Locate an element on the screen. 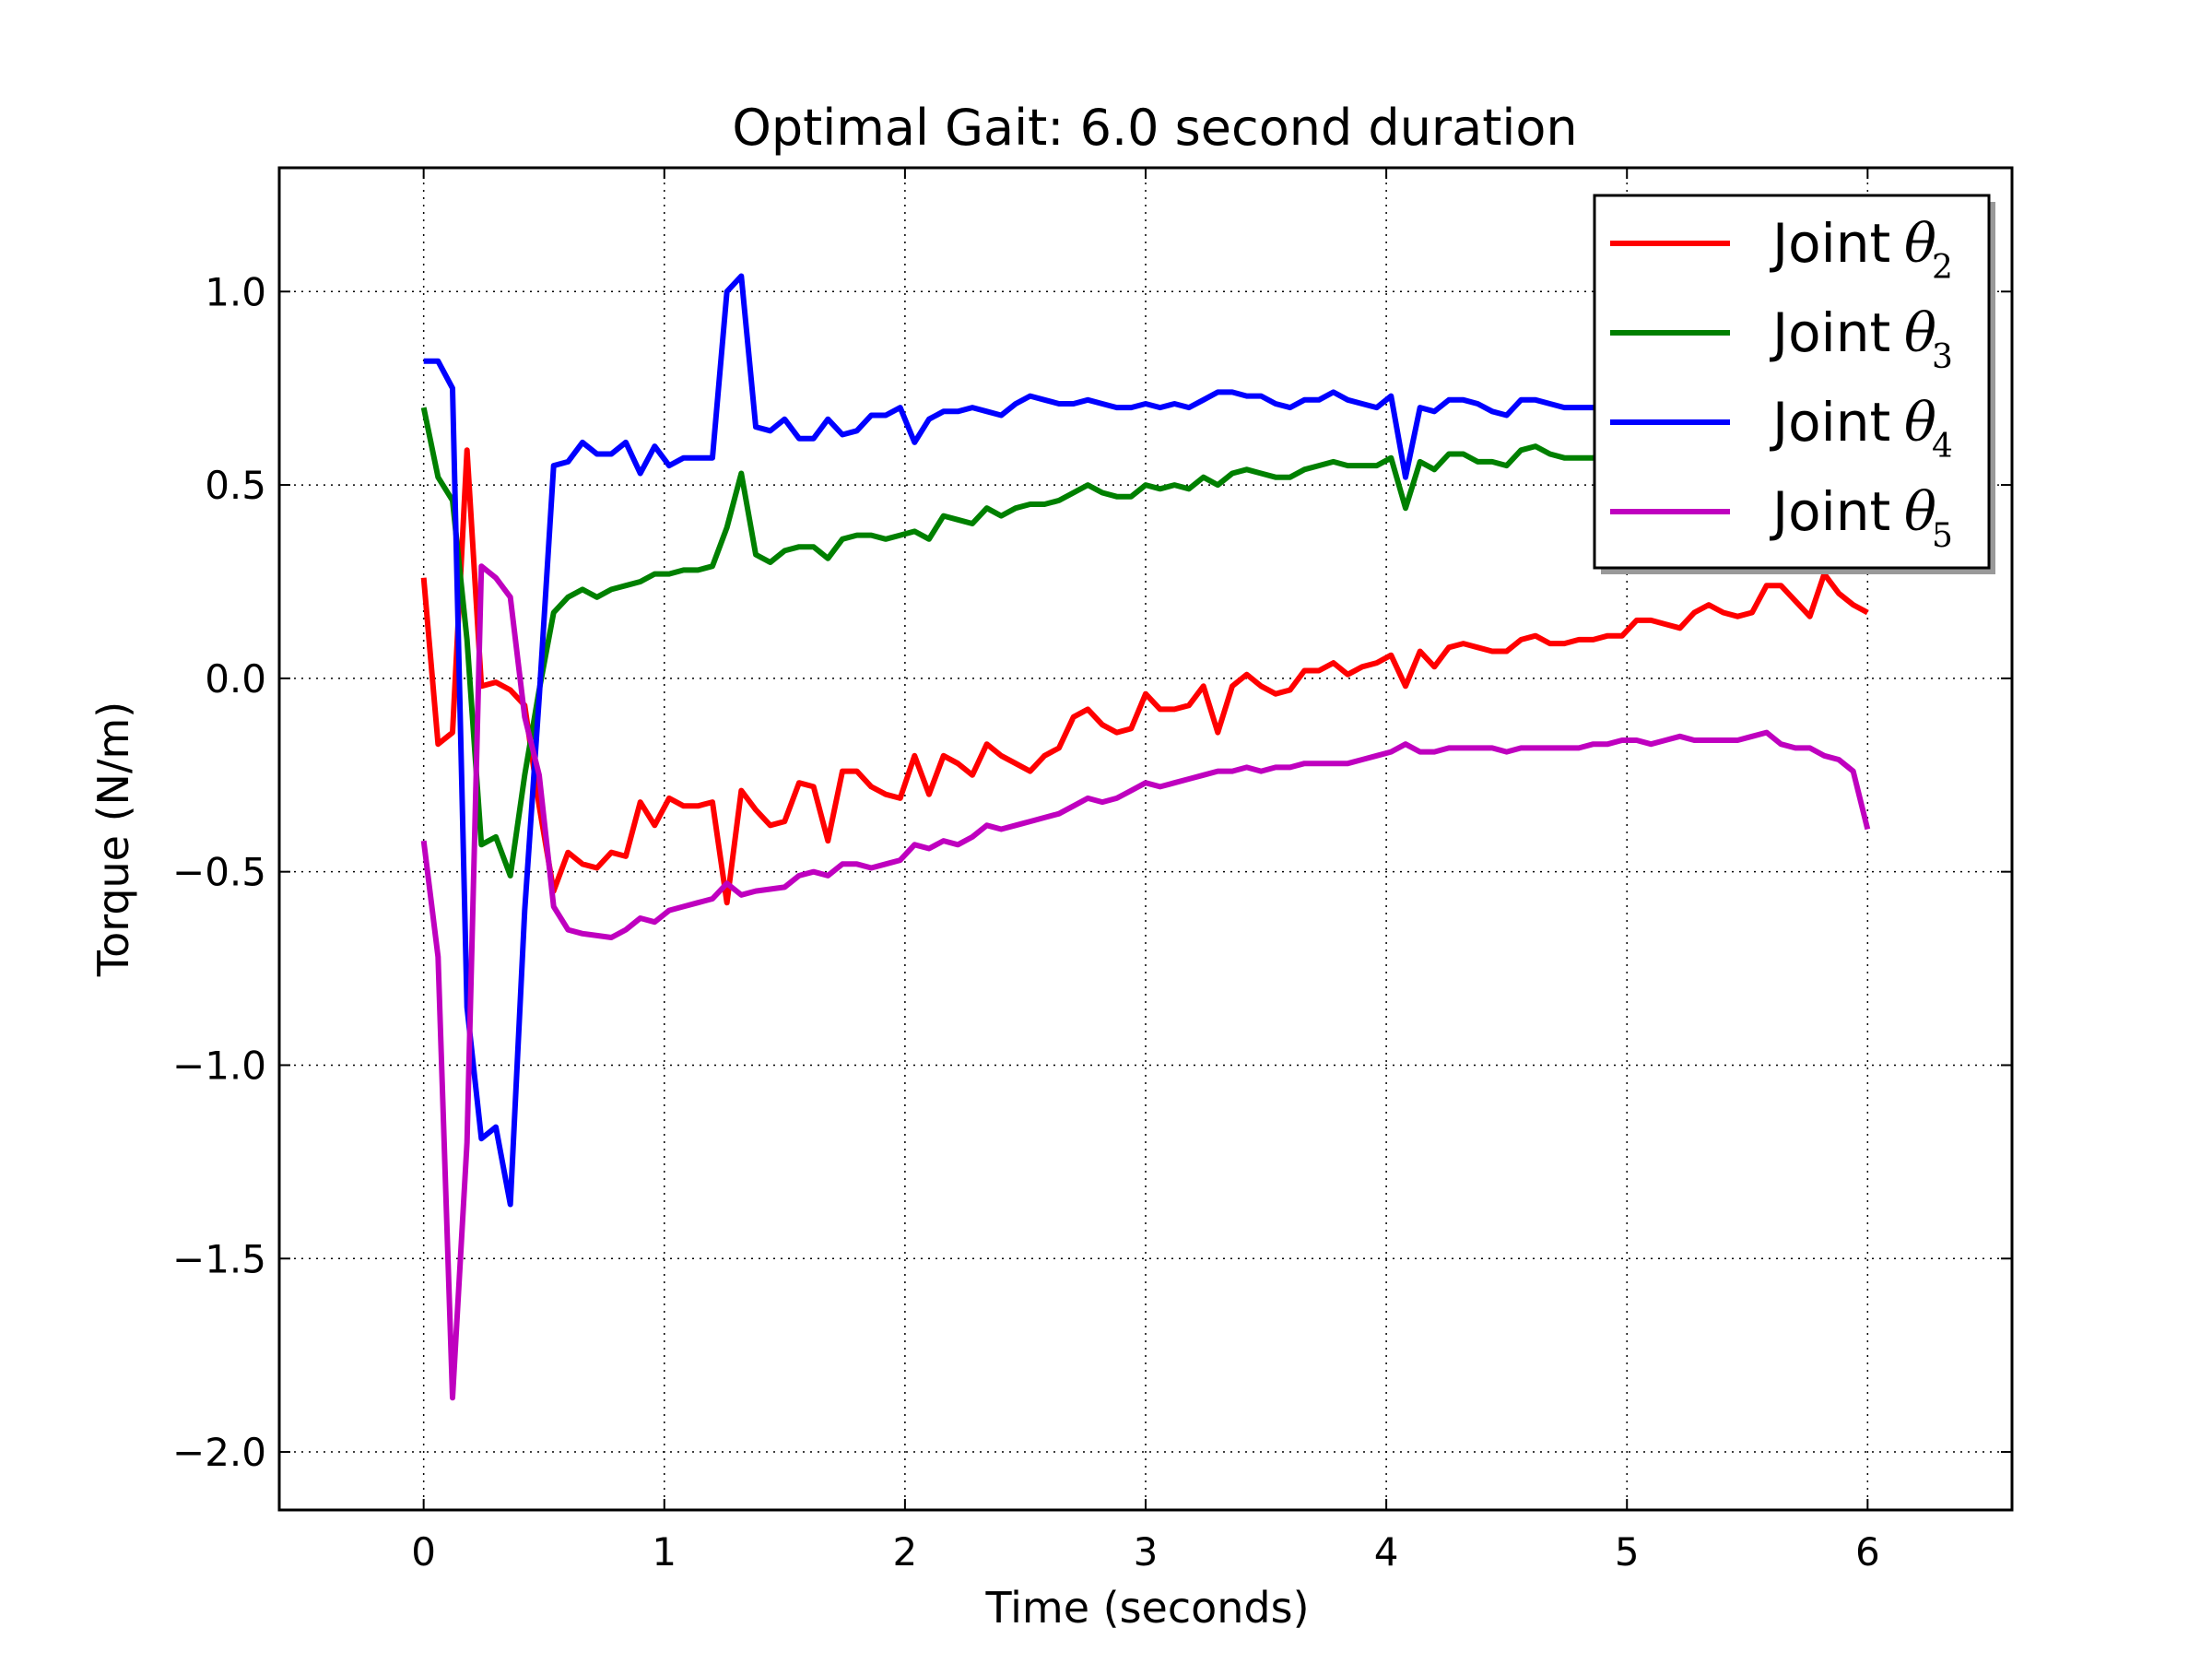 The height and width of the screenshot is (1663, 2212). legend-subscript: 3 is located at coordinates (1942, 357).